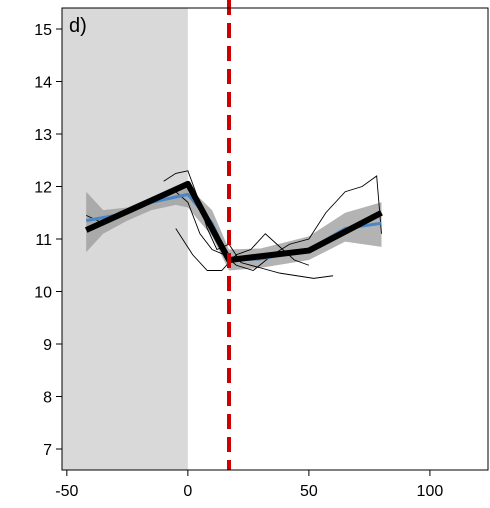 The image size is (490, 508). Describe the element at coordinates (43, 188) in the screenshot. I see `y-tick-label: 12` at that location.